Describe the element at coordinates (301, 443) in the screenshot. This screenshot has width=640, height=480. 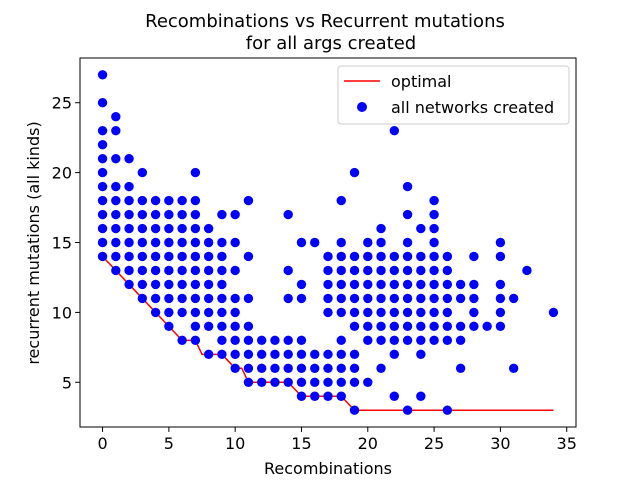
I see `x-tick-label-15: 15` at that location.